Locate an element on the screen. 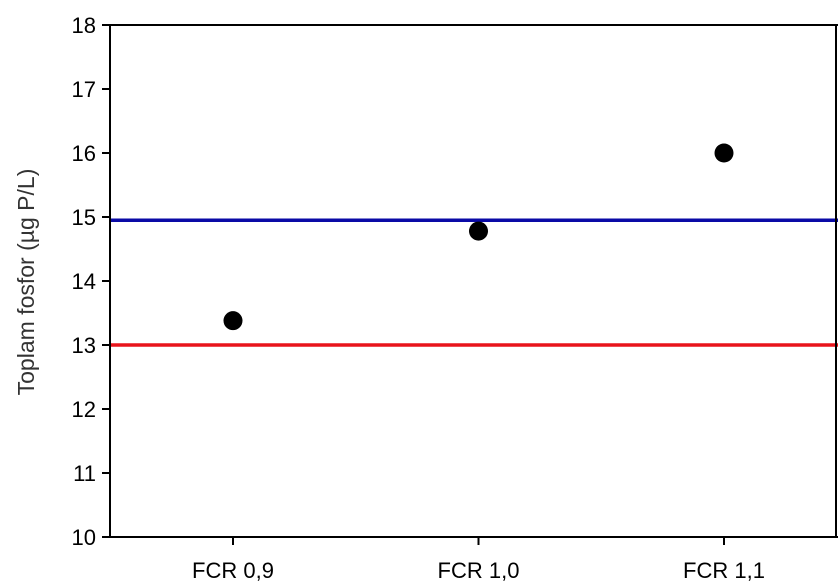 This screenshot has height=588, width=838. y-tick-label: 17 is located at coordinates (84, 89).